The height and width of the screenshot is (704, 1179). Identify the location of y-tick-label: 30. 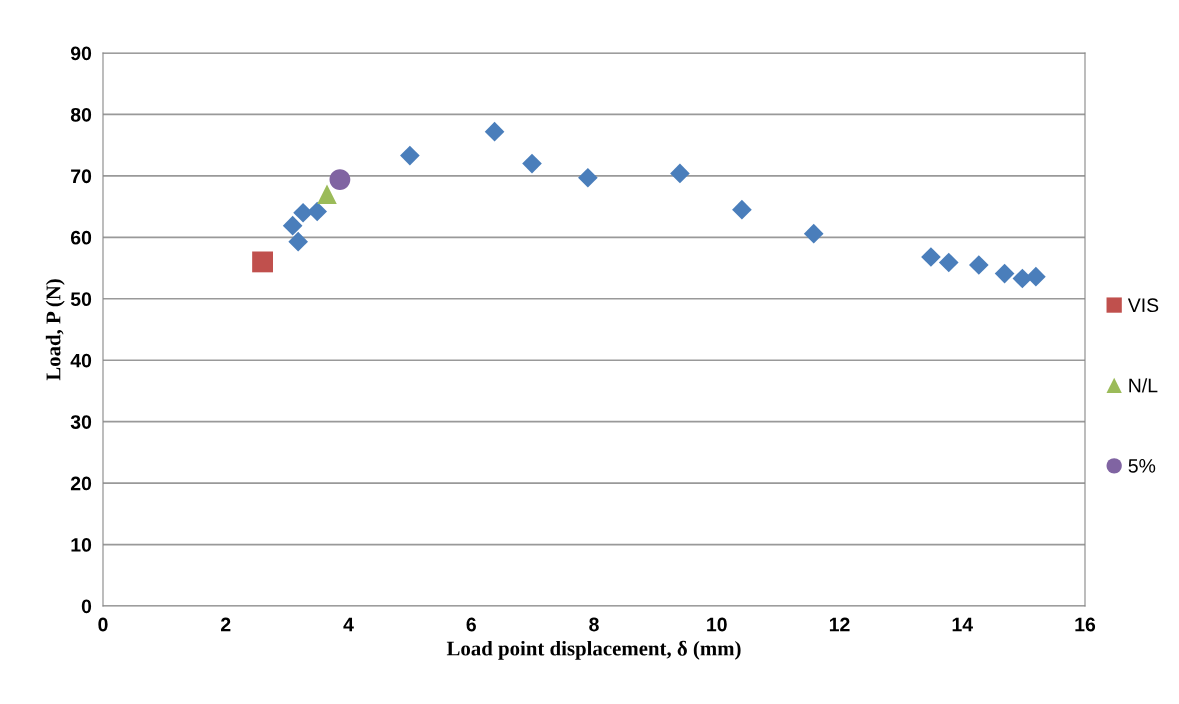
(81, 422).